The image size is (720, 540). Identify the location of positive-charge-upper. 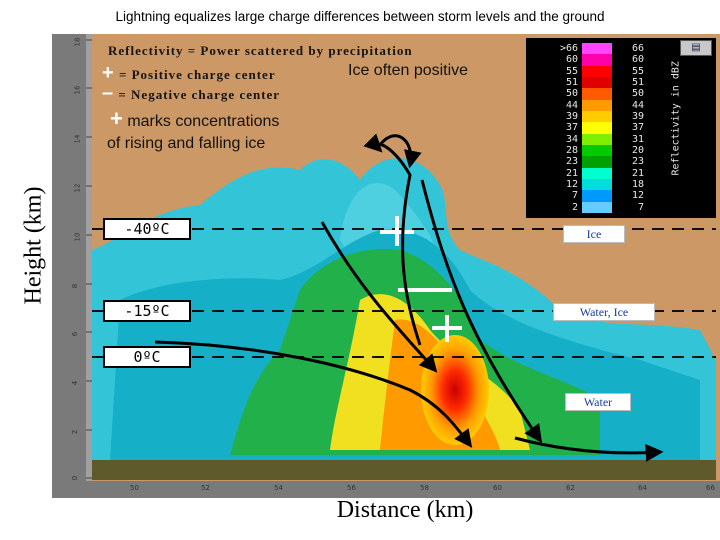
(397, 231).